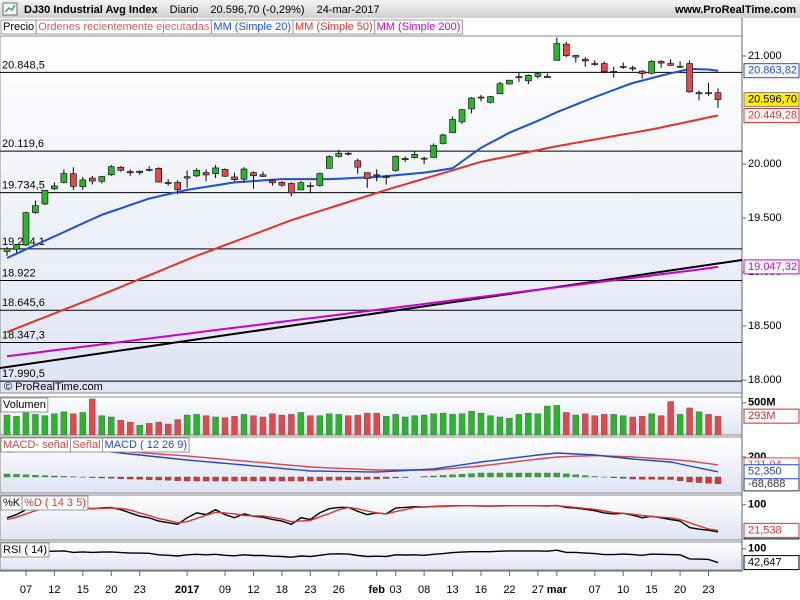 The width and height of the screenshot is (800, 600). I want to click on last-value-label: 293M, so click(762, 416).